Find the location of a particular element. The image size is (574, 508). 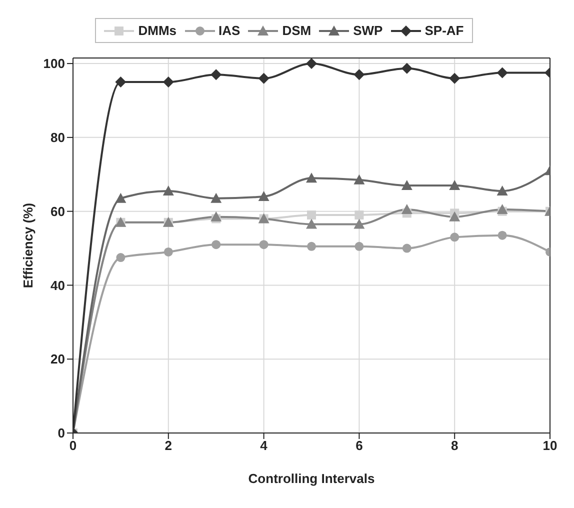

x-tick-label: 4 is located at coordinates (264, 446).